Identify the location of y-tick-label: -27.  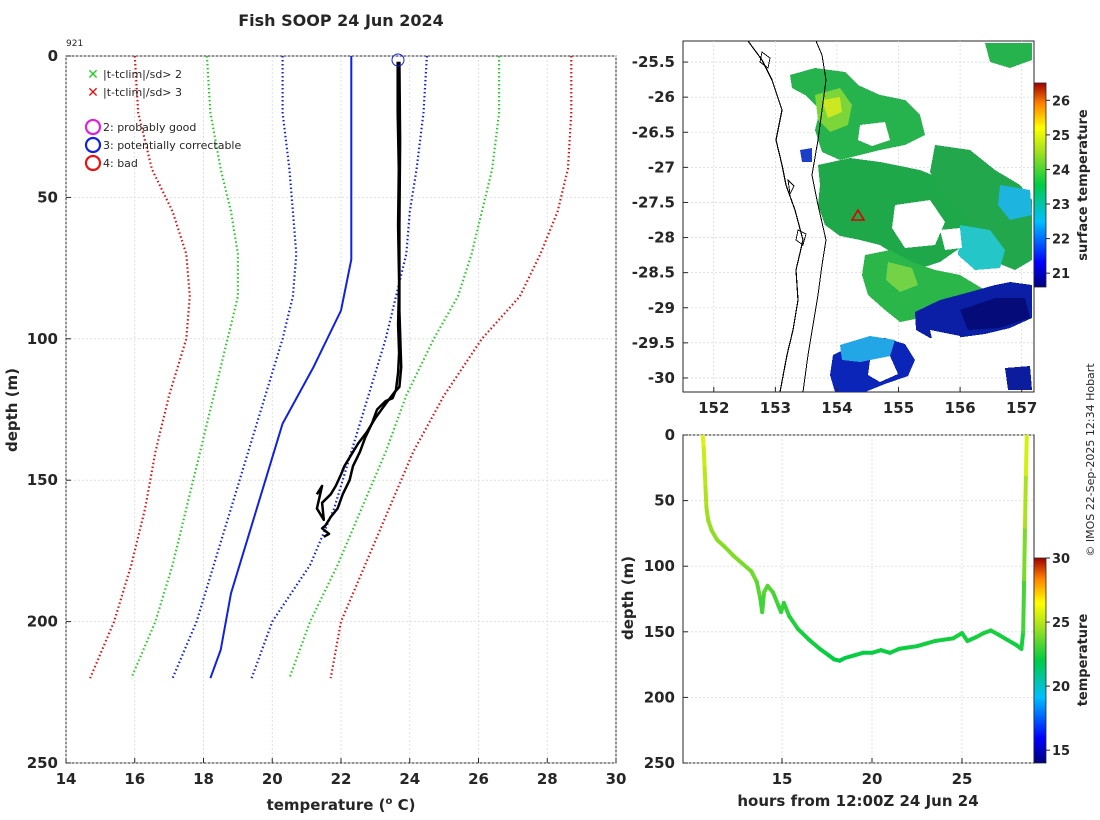
(661, 167).